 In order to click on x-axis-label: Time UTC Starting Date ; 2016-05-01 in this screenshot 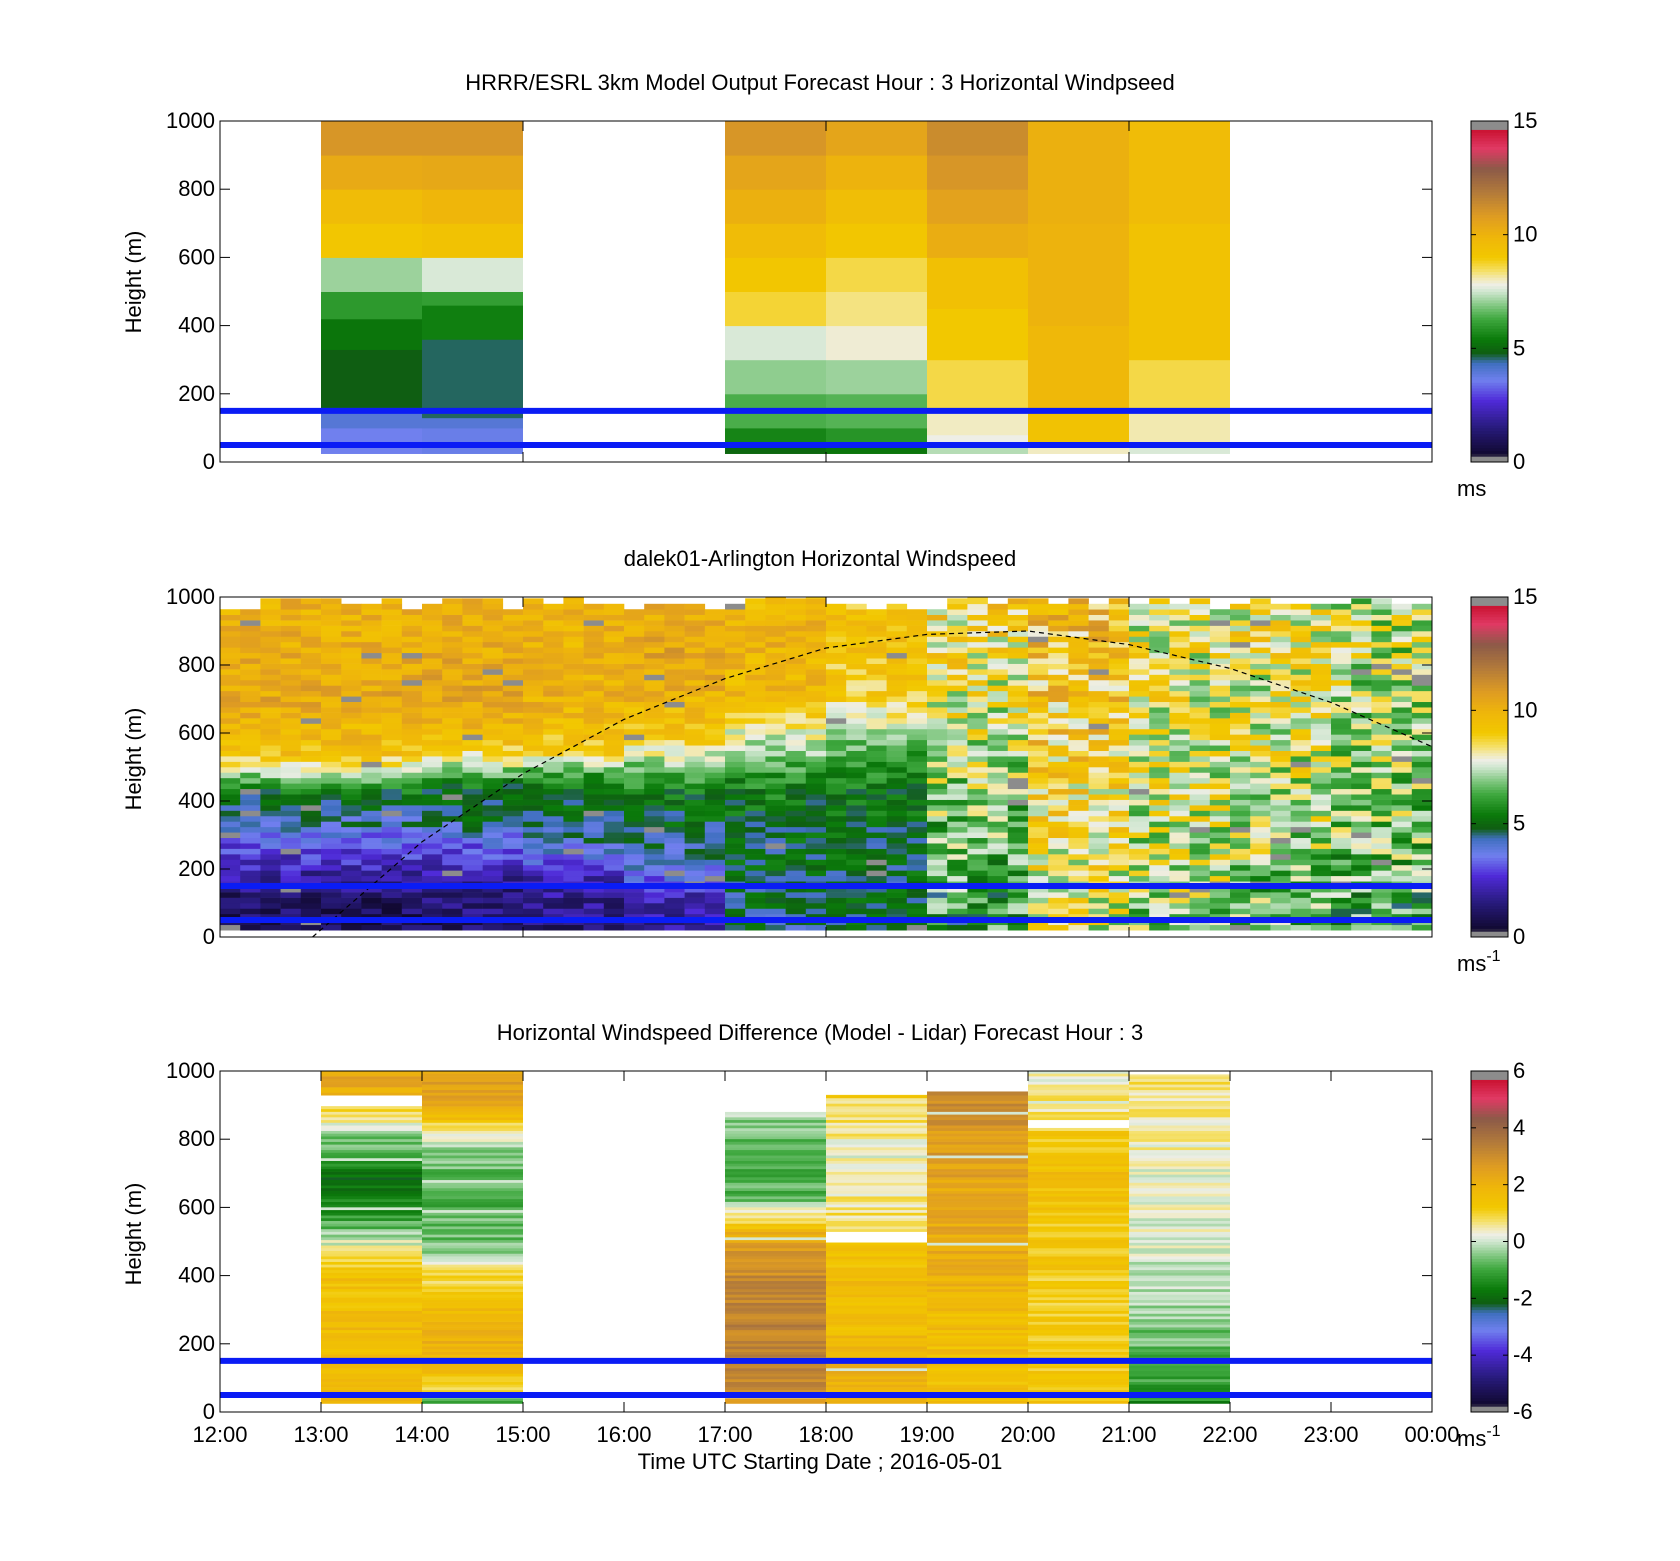, I will do `click(820, 1461)`.